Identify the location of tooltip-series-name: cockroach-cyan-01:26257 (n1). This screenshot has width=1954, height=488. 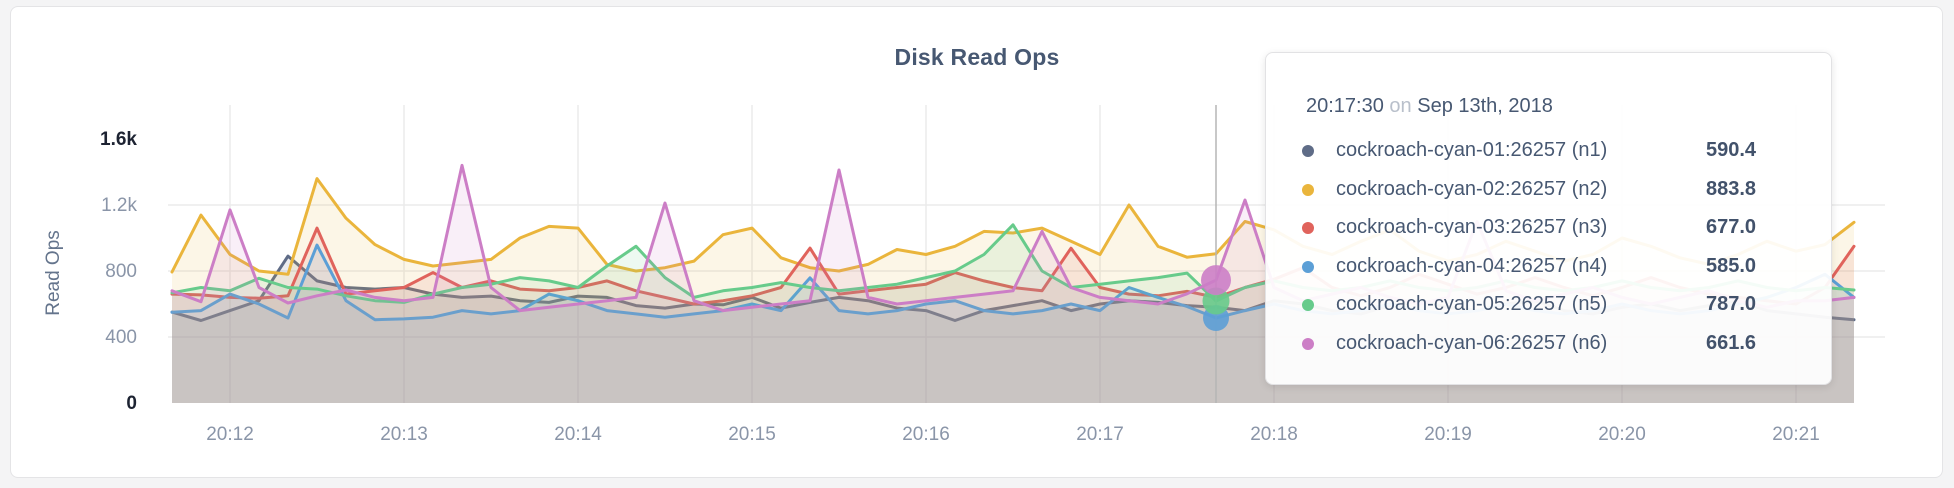
(1472, 150).